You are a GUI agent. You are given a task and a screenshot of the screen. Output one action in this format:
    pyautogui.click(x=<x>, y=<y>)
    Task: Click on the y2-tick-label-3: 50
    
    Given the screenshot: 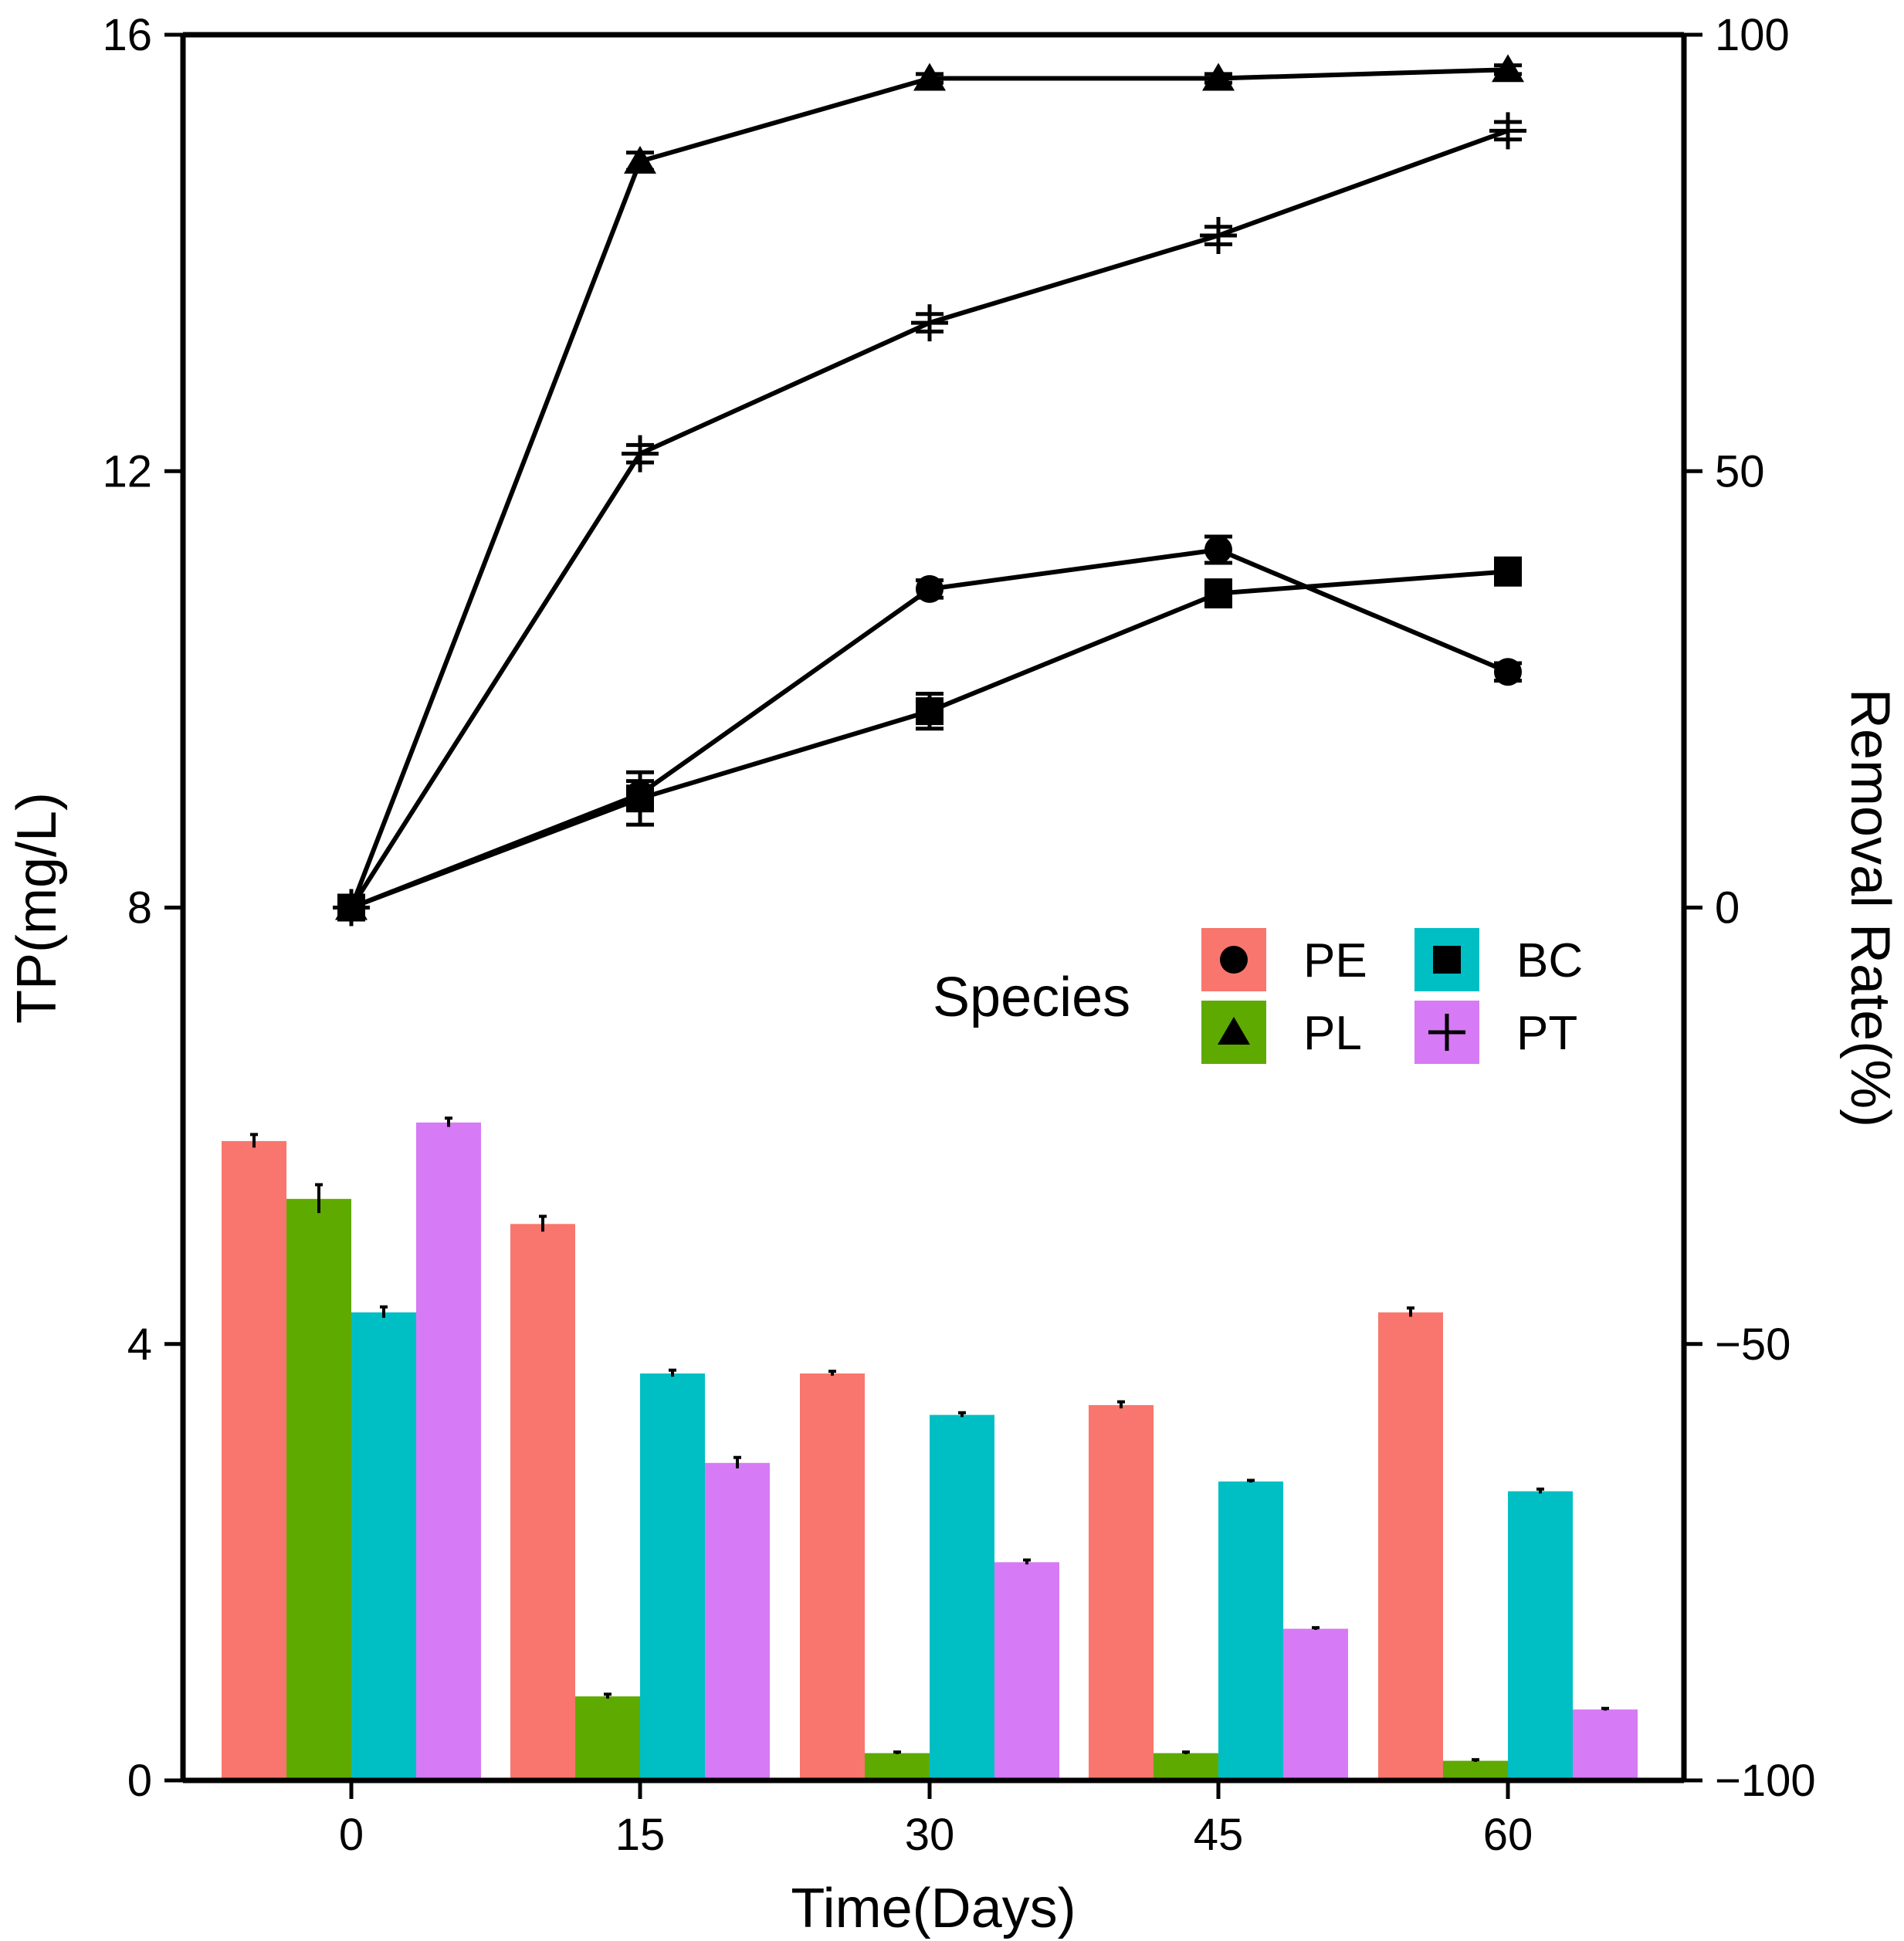 What is the action you would take?
    pyautogui.click(x=1740, y=471)
    